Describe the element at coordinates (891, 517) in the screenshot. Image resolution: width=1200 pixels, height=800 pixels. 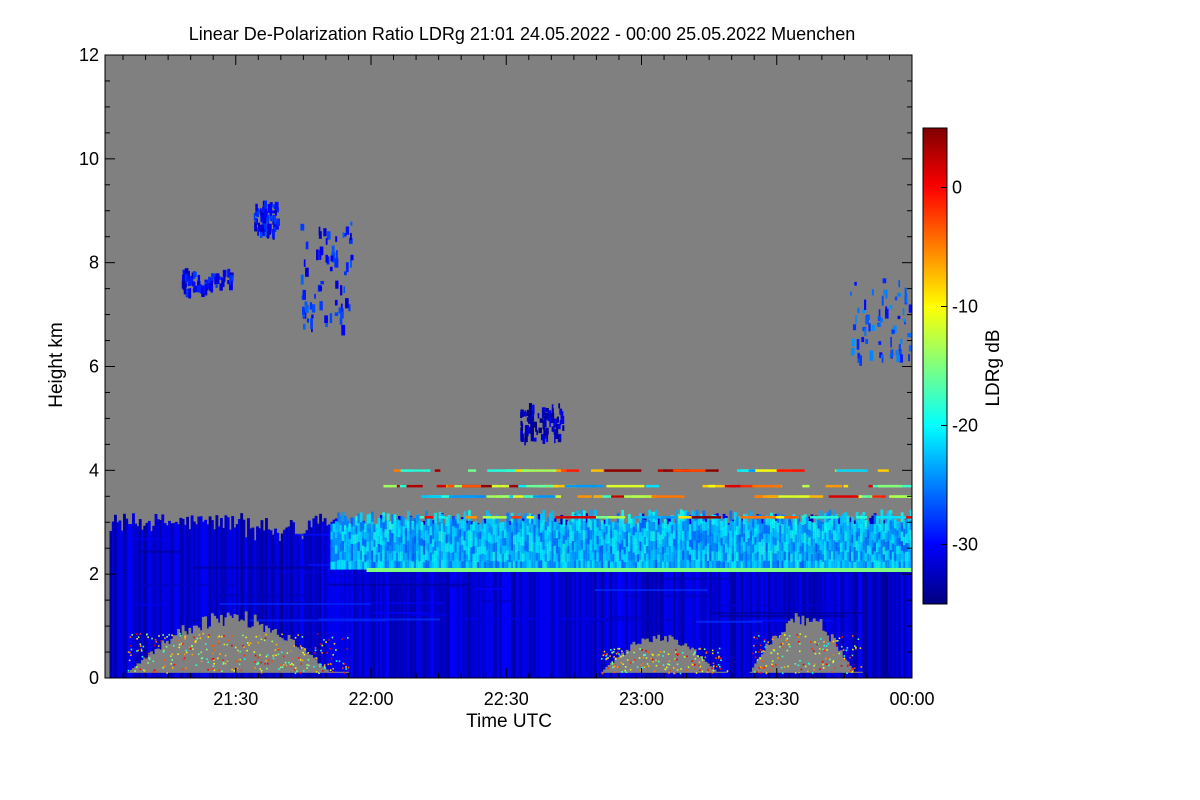
I see `aloft-speckle` at that location.